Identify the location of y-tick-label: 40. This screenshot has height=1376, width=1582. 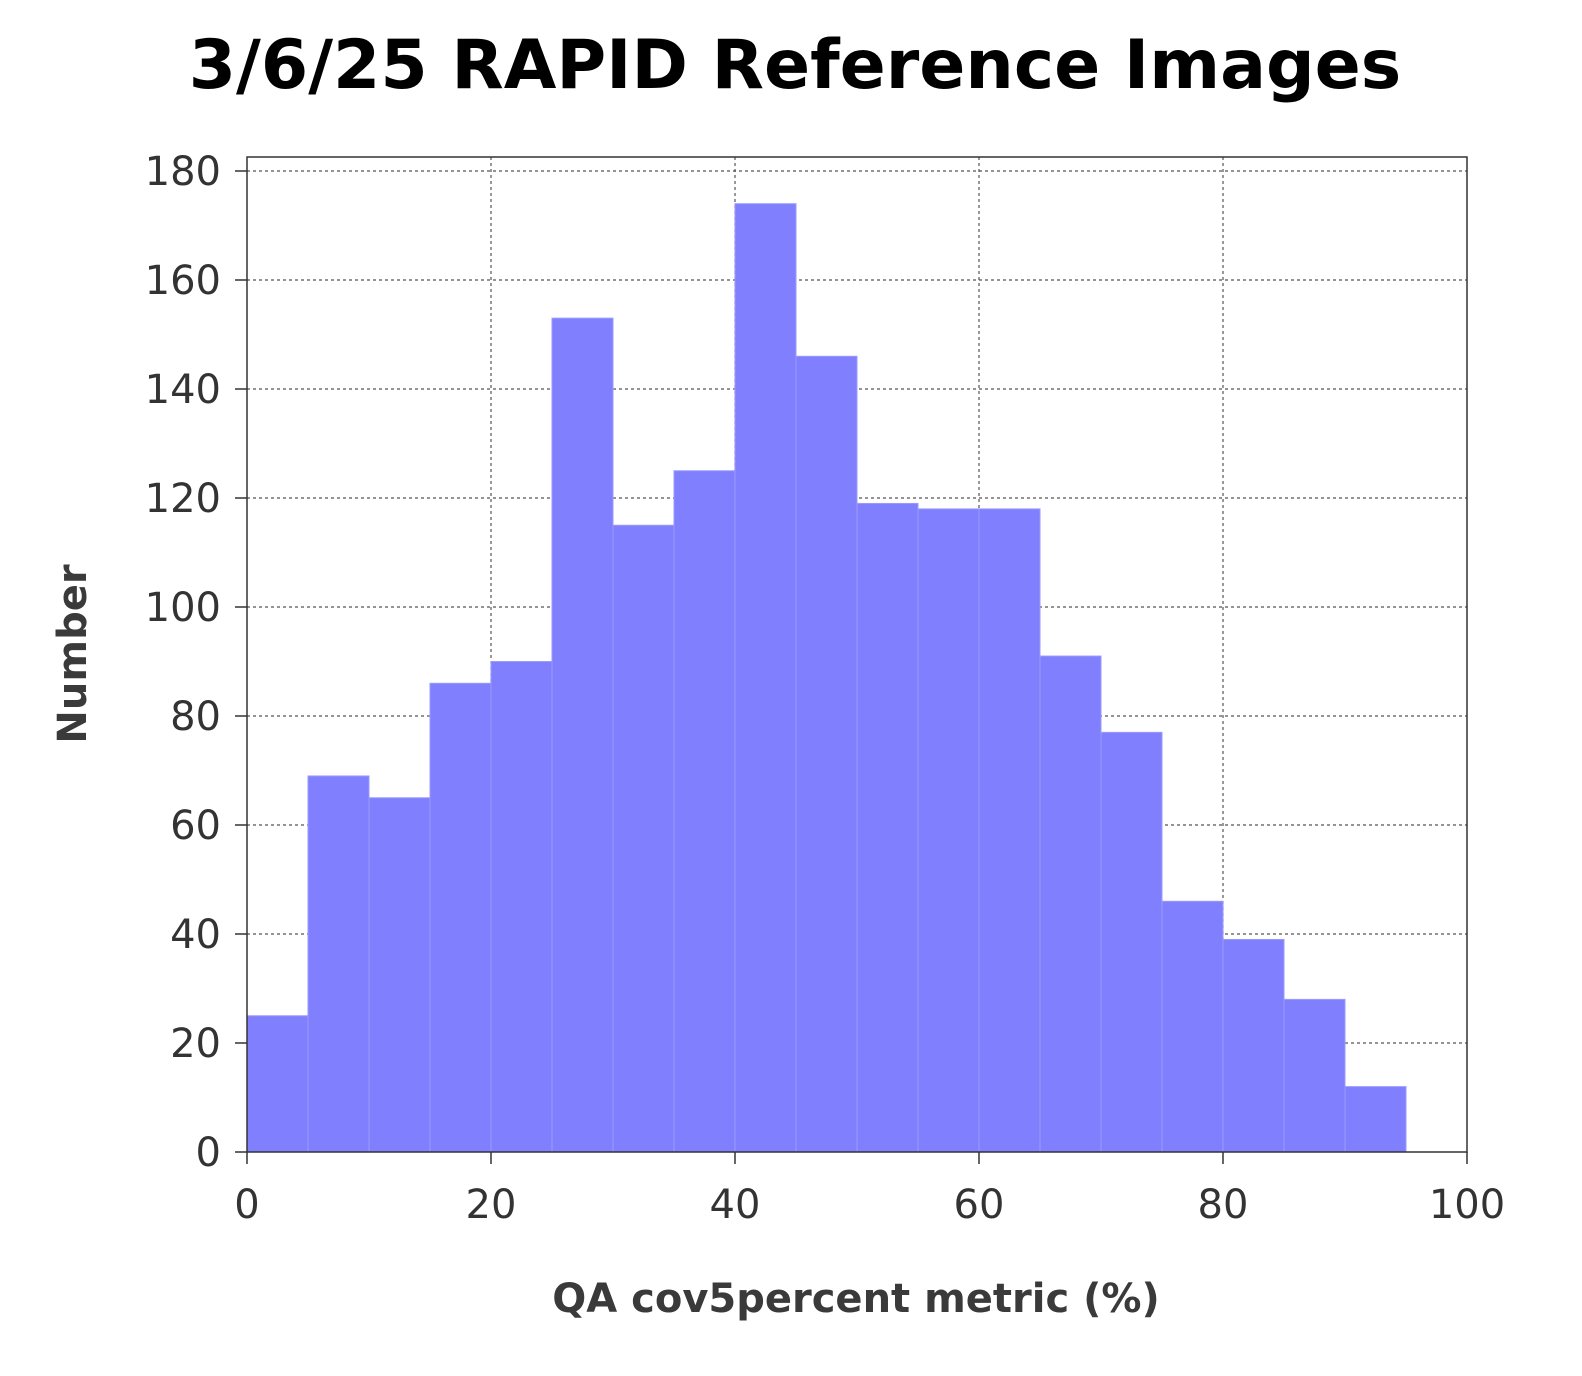
(195, 935).